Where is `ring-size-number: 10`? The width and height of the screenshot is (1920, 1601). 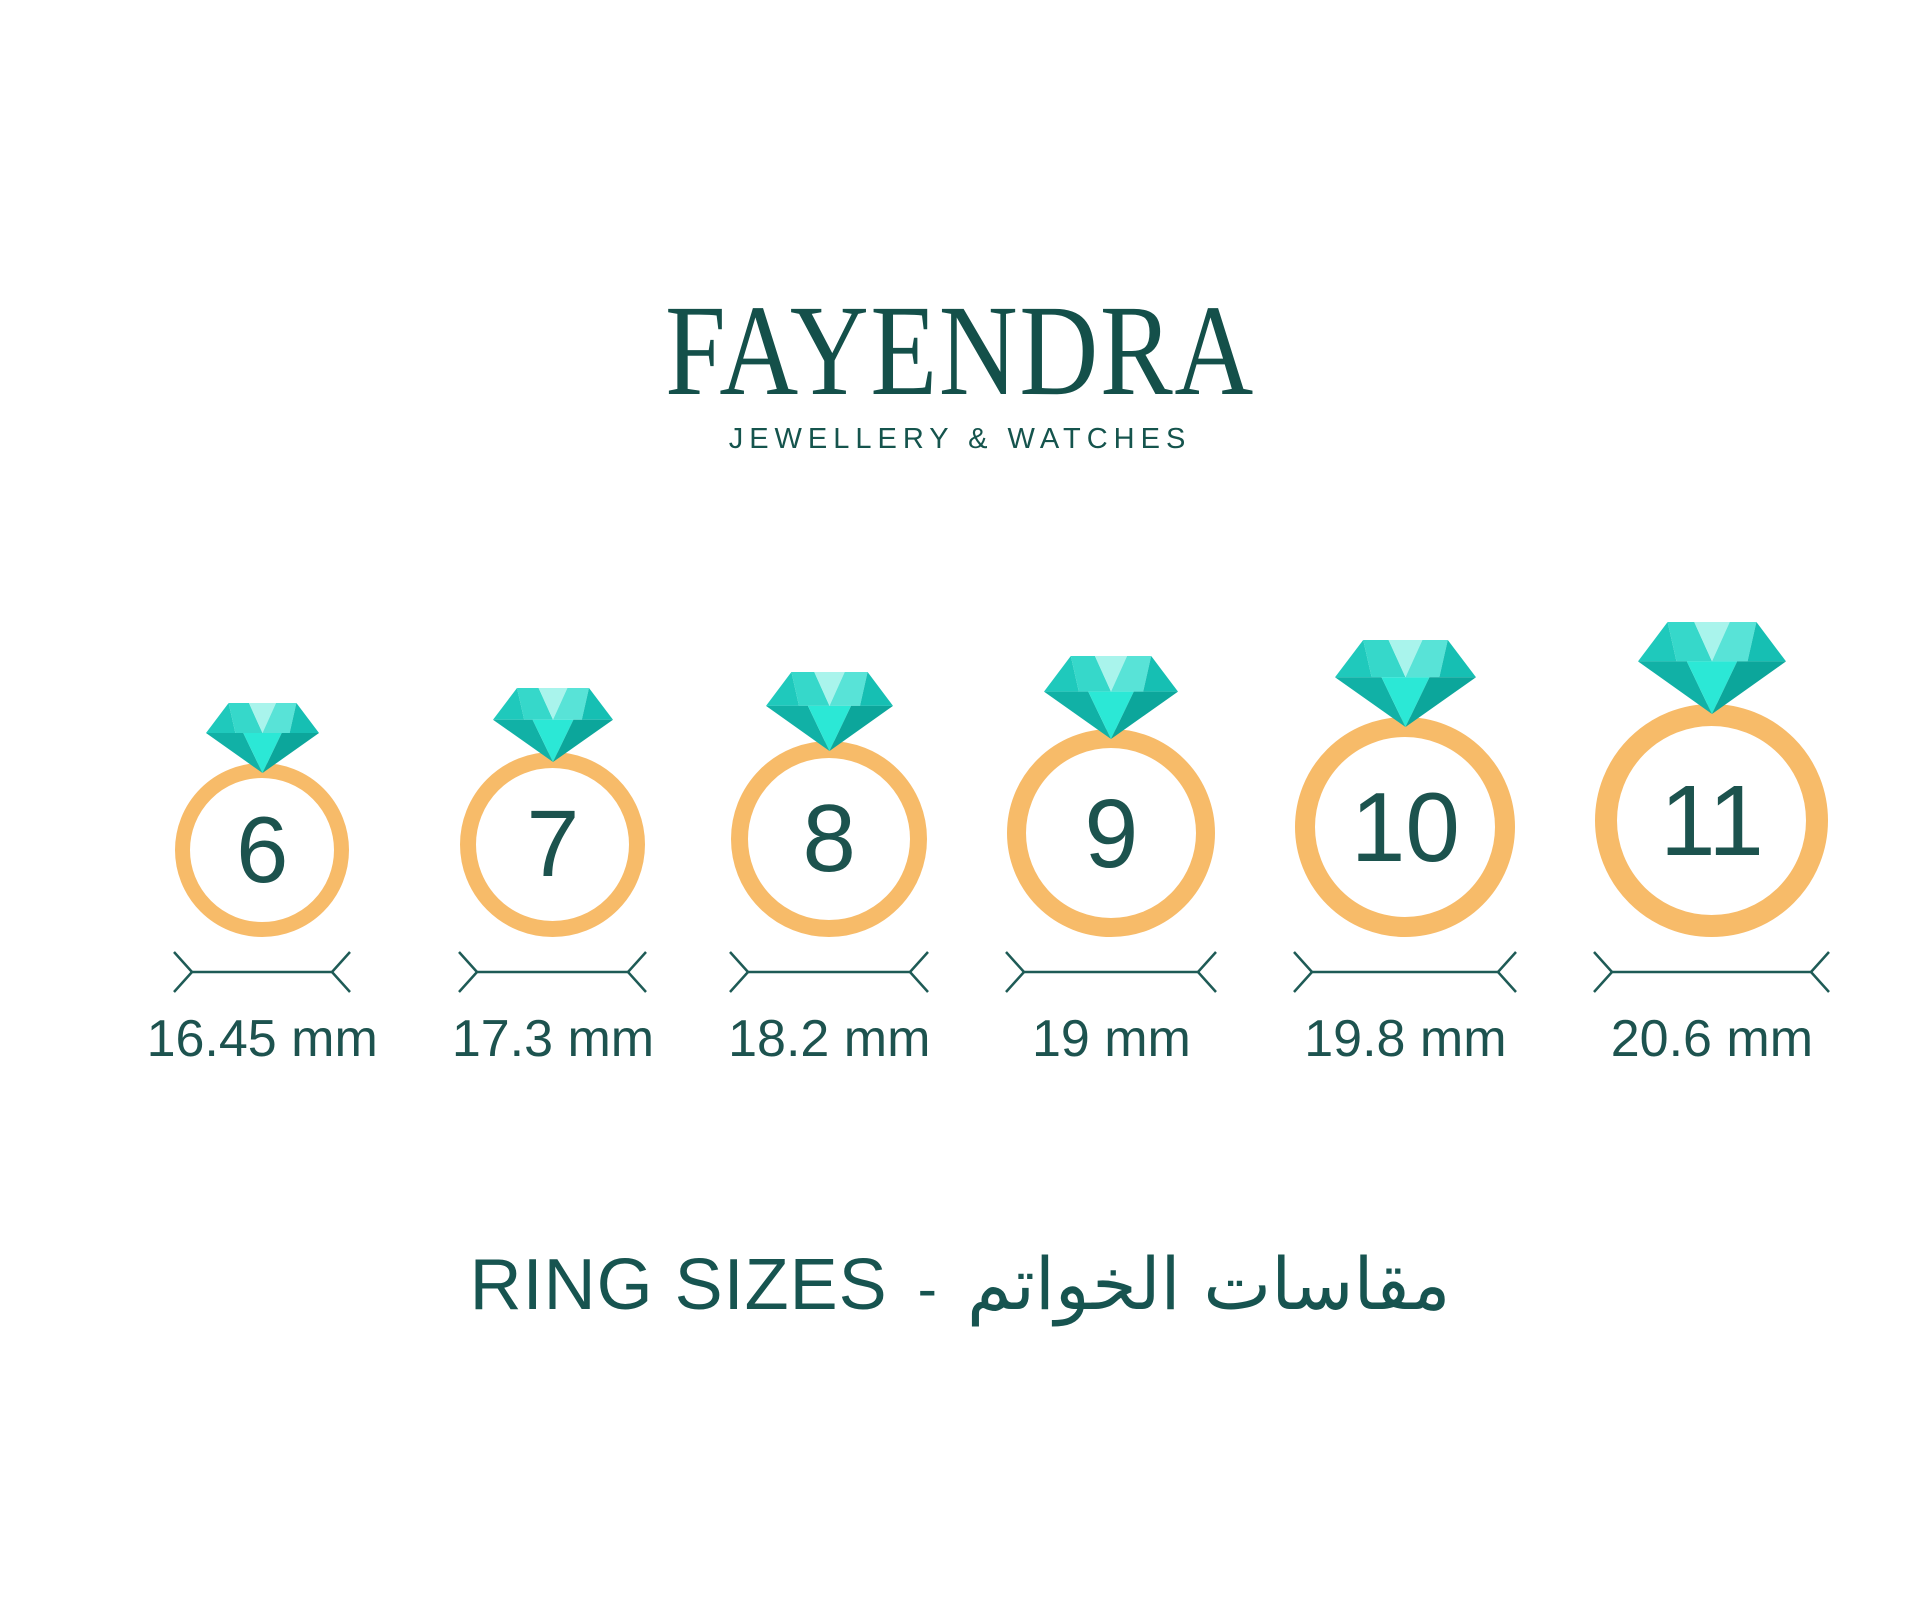 ring-size-number: 10 is located at coordinates (1405, 827).